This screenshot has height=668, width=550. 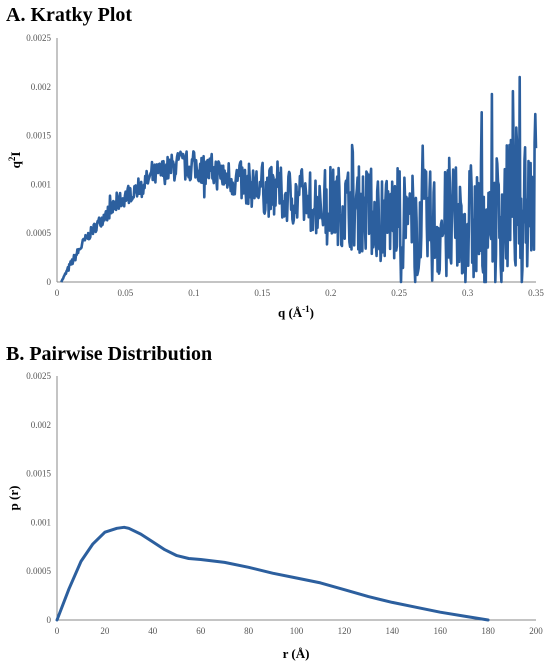 I want to click on pairwise-distribution-x-tick-label: 20, so click(x=105, y=631).